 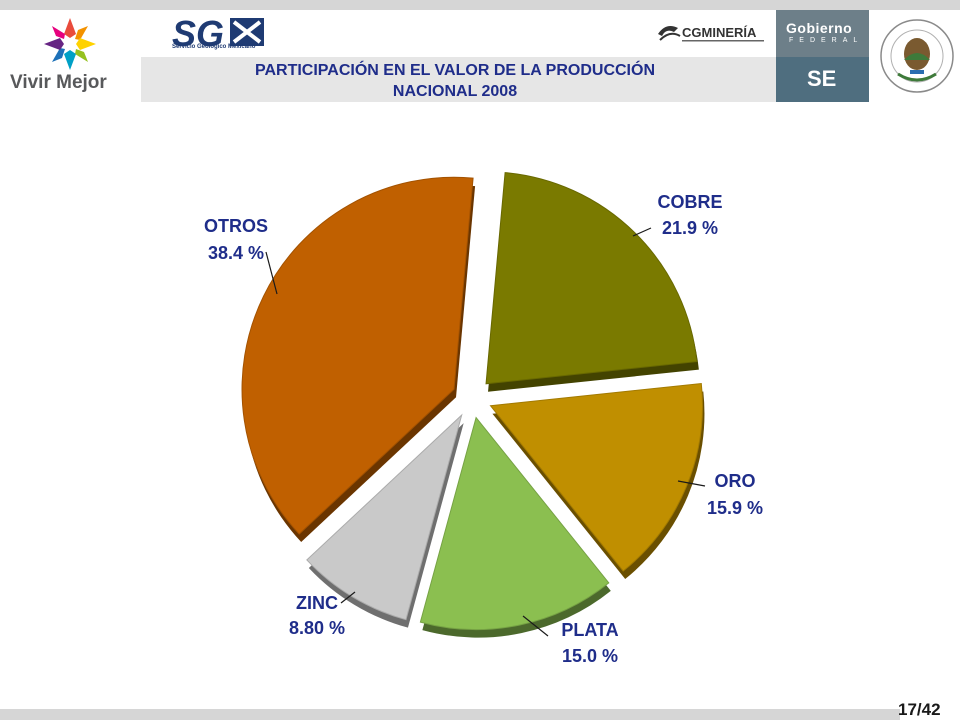 What do you see at coordinates (58, 82) in the screenshot?
I see `vivir-mejor-label: Vivir Mejor` at bounding box center [58, 82].